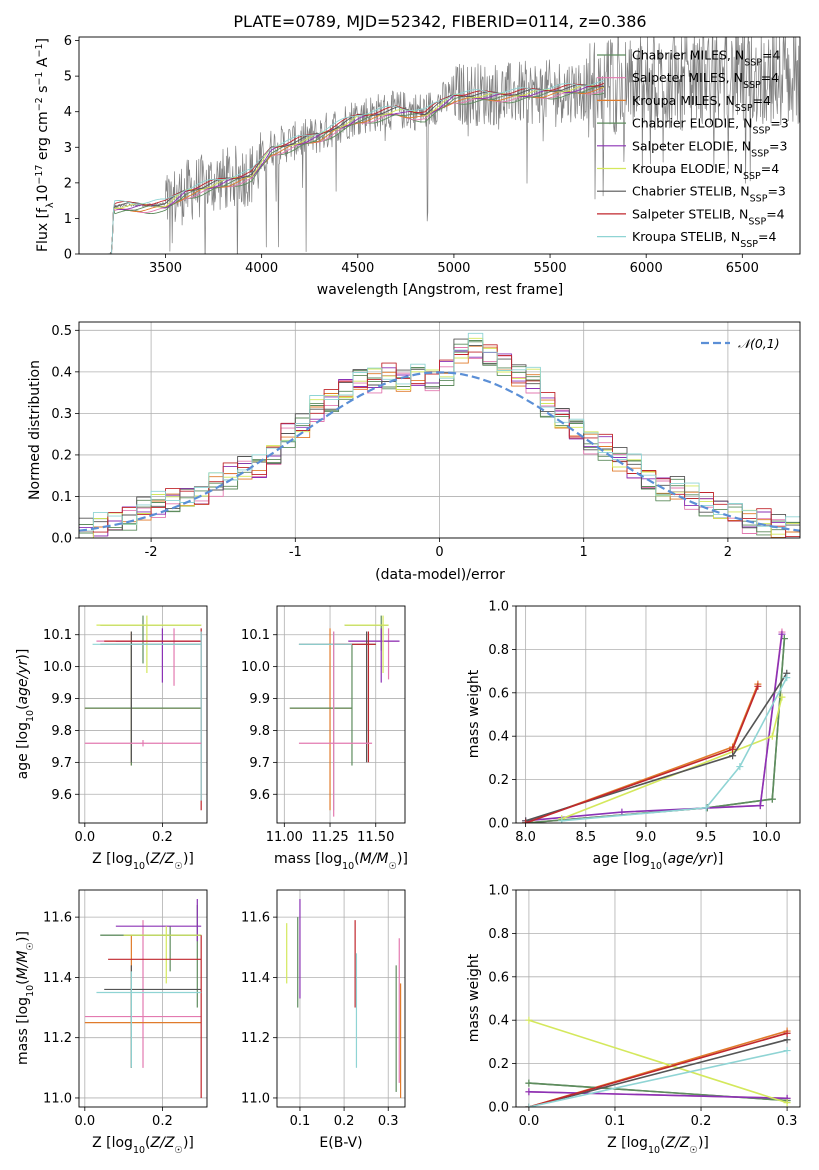 The image size is (819, 1170). I want to click on legend-label-4: Salpeter ELODIE, NSSP=3, so click(709, 148).